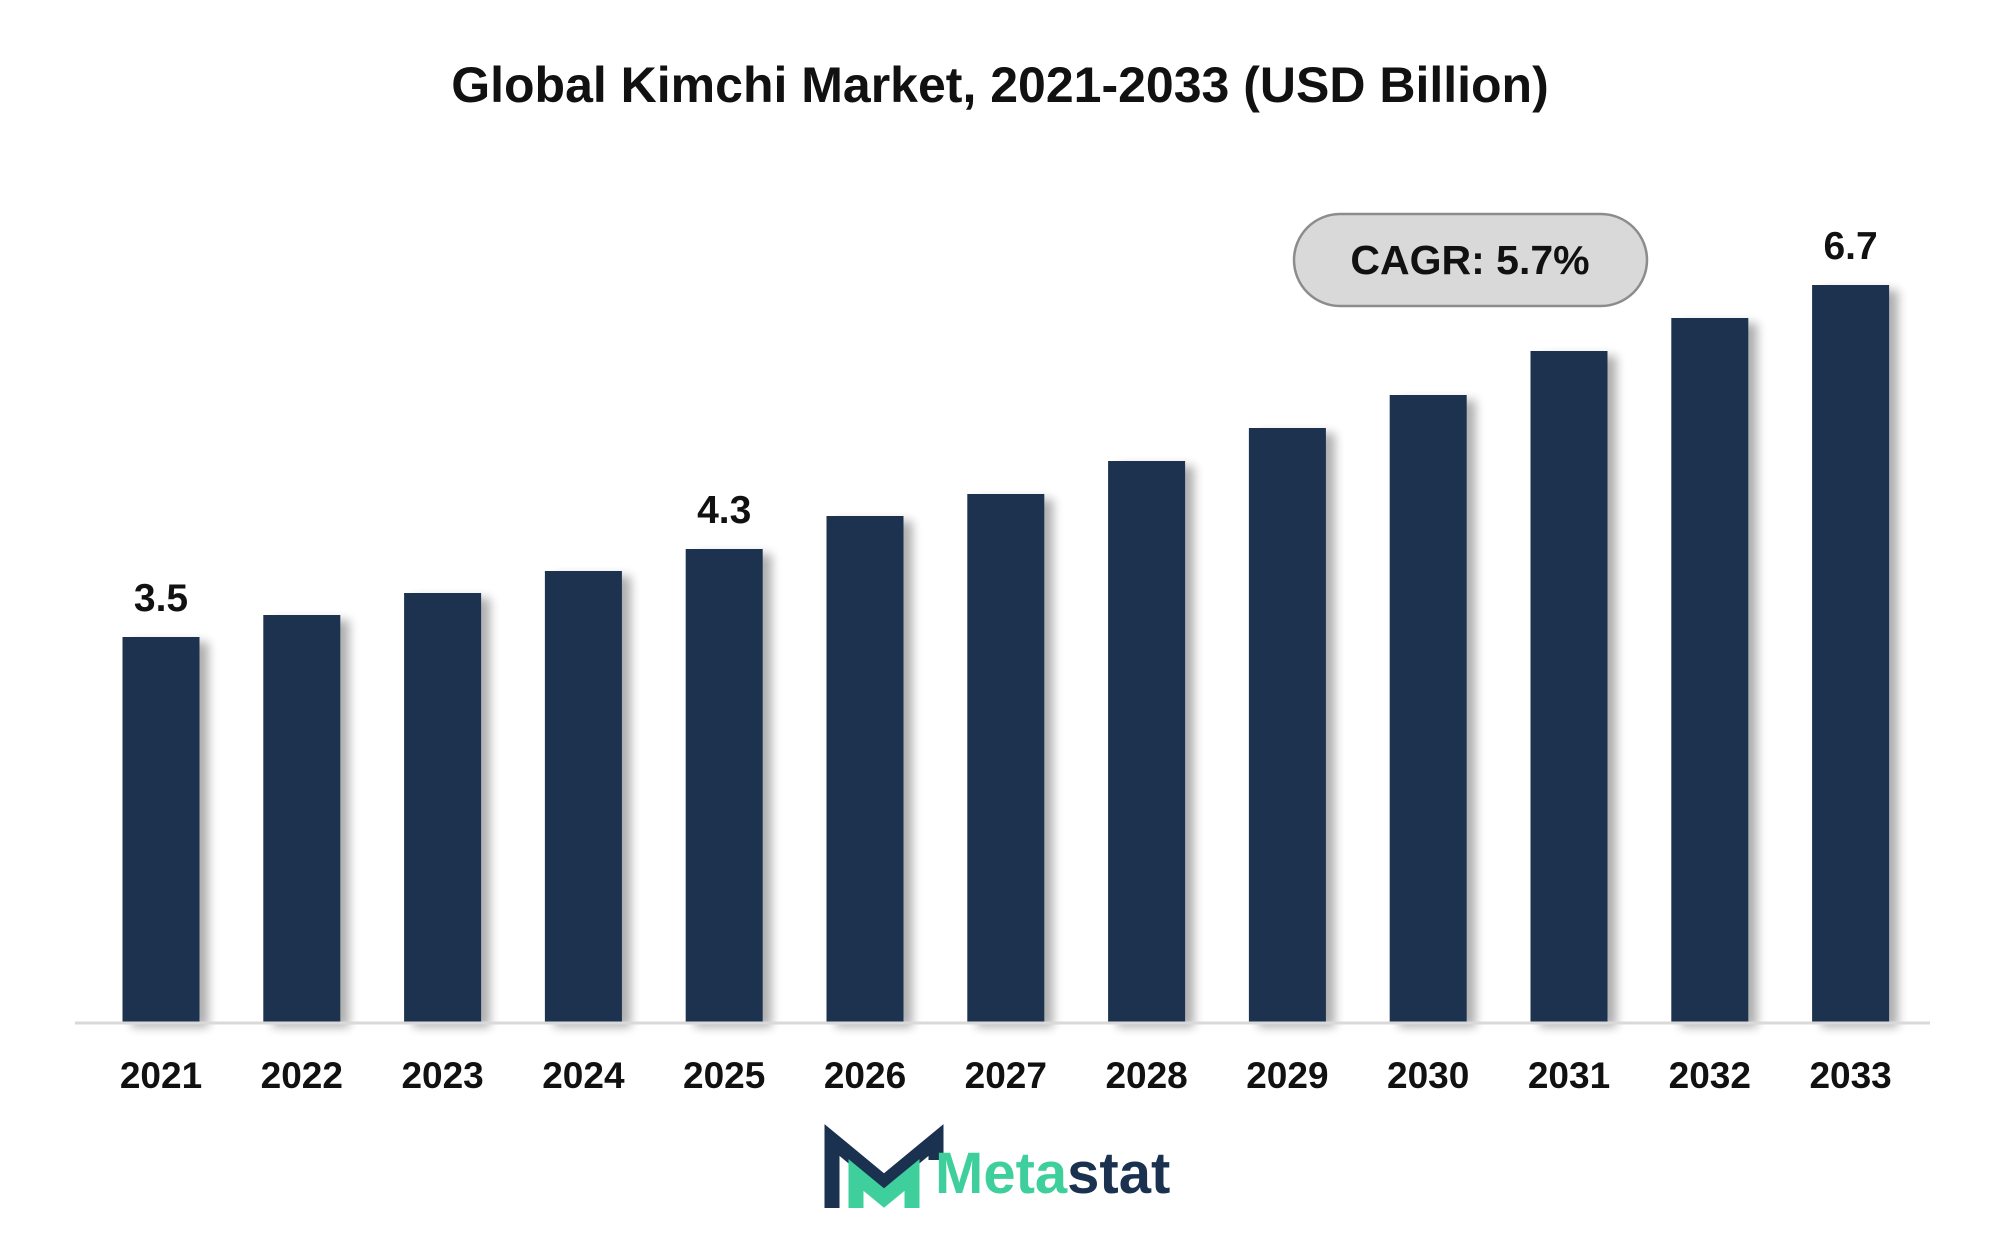 The height and width of the screenshot is (1240, 2000). I want to click on x-tick-label-2025: 2025, so click(724, 1075).